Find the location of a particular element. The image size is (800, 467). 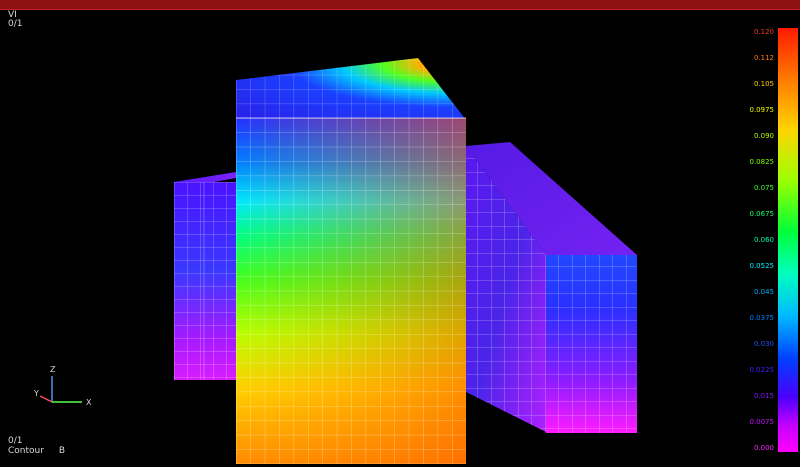

legend-label: 0.0825 is located at coordinates (762, 162).